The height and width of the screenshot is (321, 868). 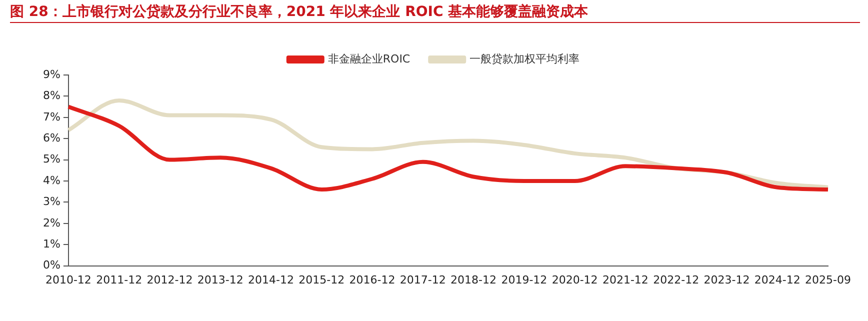 I want to click on y-tick-label: 5%, so click(x=51, y=159).